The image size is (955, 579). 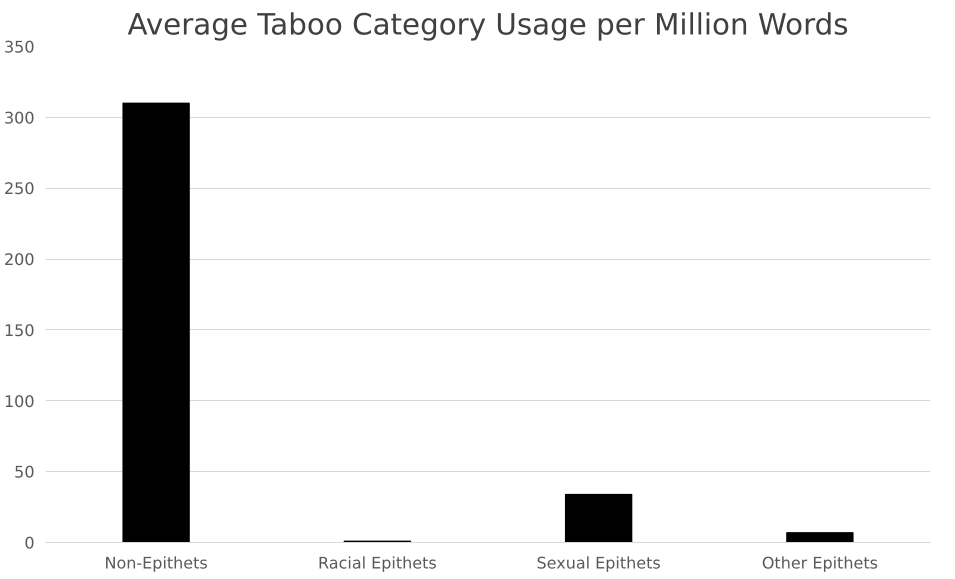 I want to click on x-tick-label: Other Epithets, so click(x=820, y=563).